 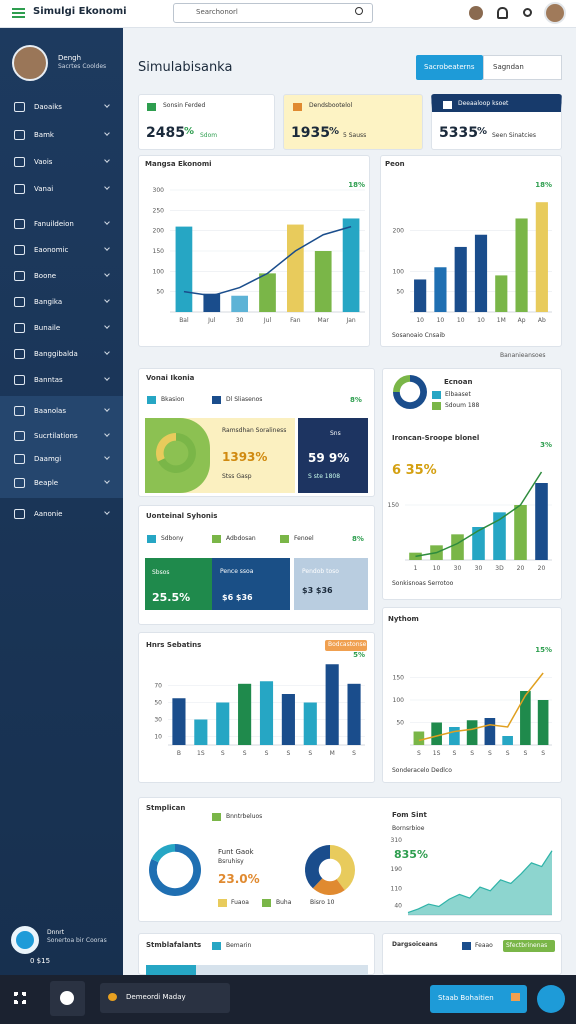 I want to click on highlight-box, so click(x=177, y=455).